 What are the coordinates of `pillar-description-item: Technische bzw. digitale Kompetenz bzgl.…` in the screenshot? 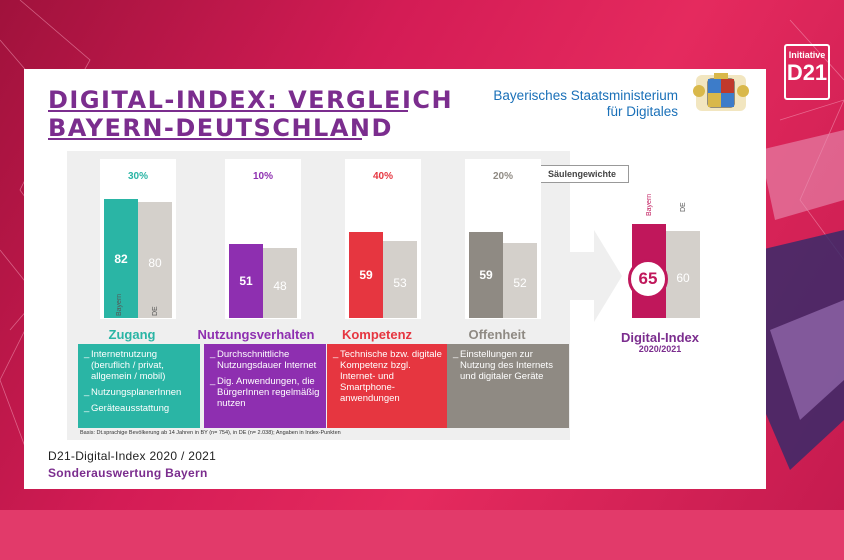 It's located at (389, 376).